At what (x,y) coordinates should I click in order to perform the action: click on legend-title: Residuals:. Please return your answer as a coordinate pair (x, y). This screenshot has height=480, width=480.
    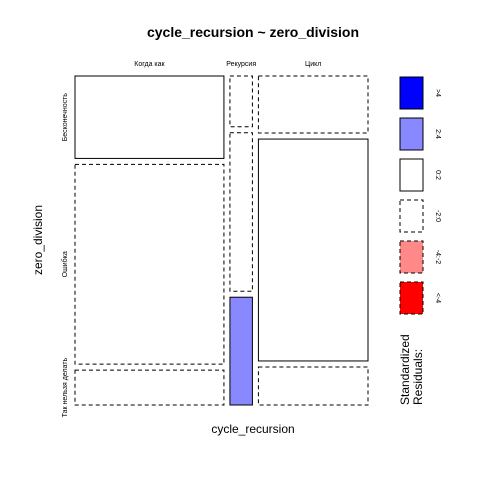
    Looking at the image, I should click on (418, 377).